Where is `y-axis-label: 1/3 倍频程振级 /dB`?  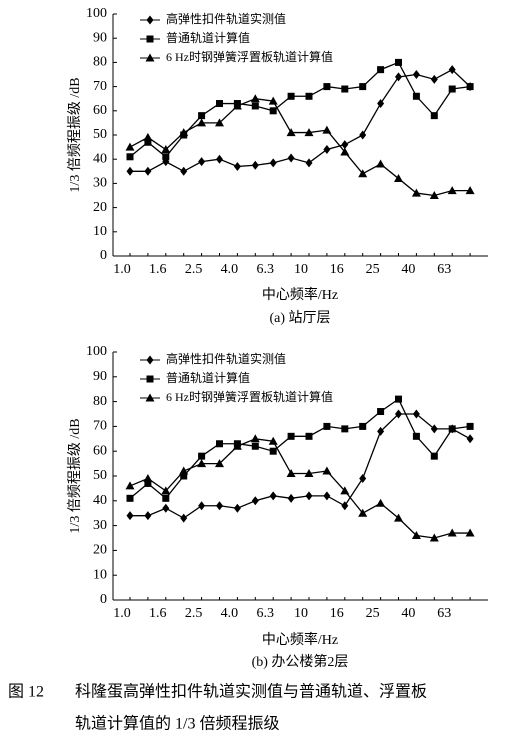
y-axis-label: 1/3 倍频程振级 /dB is located at coordinates (75, 475).